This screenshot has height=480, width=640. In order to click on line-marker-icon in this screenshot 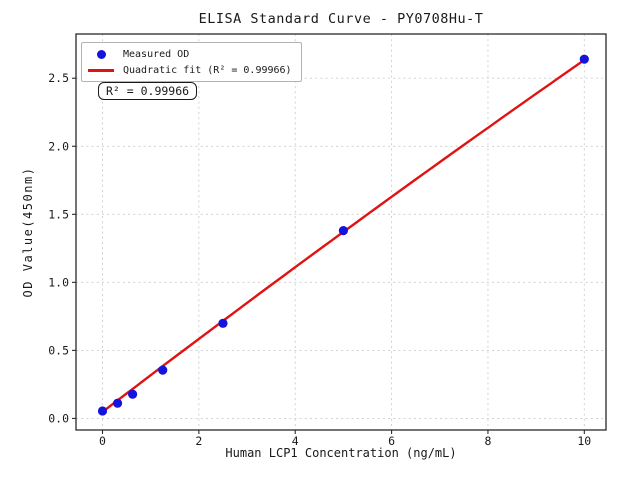, I will do `click(101, 70)`.